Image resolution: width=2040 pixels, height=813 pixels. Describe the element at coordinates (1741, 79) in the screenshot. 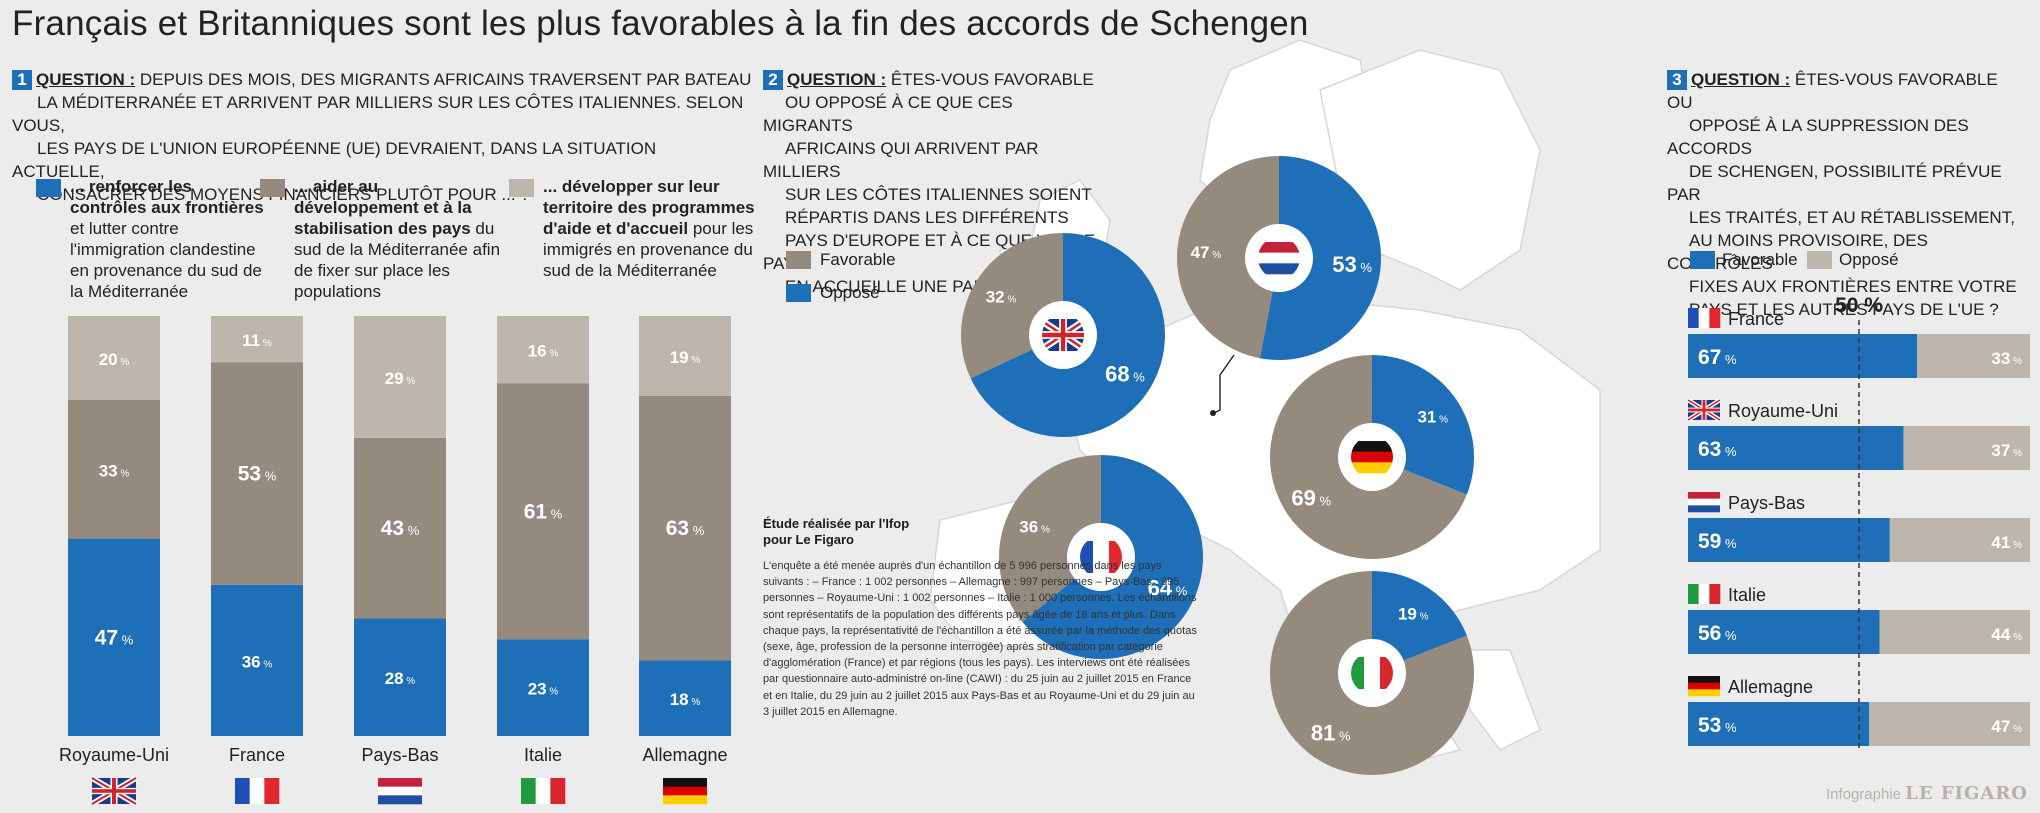

I see `q3-label: QUESTION :` at that location.